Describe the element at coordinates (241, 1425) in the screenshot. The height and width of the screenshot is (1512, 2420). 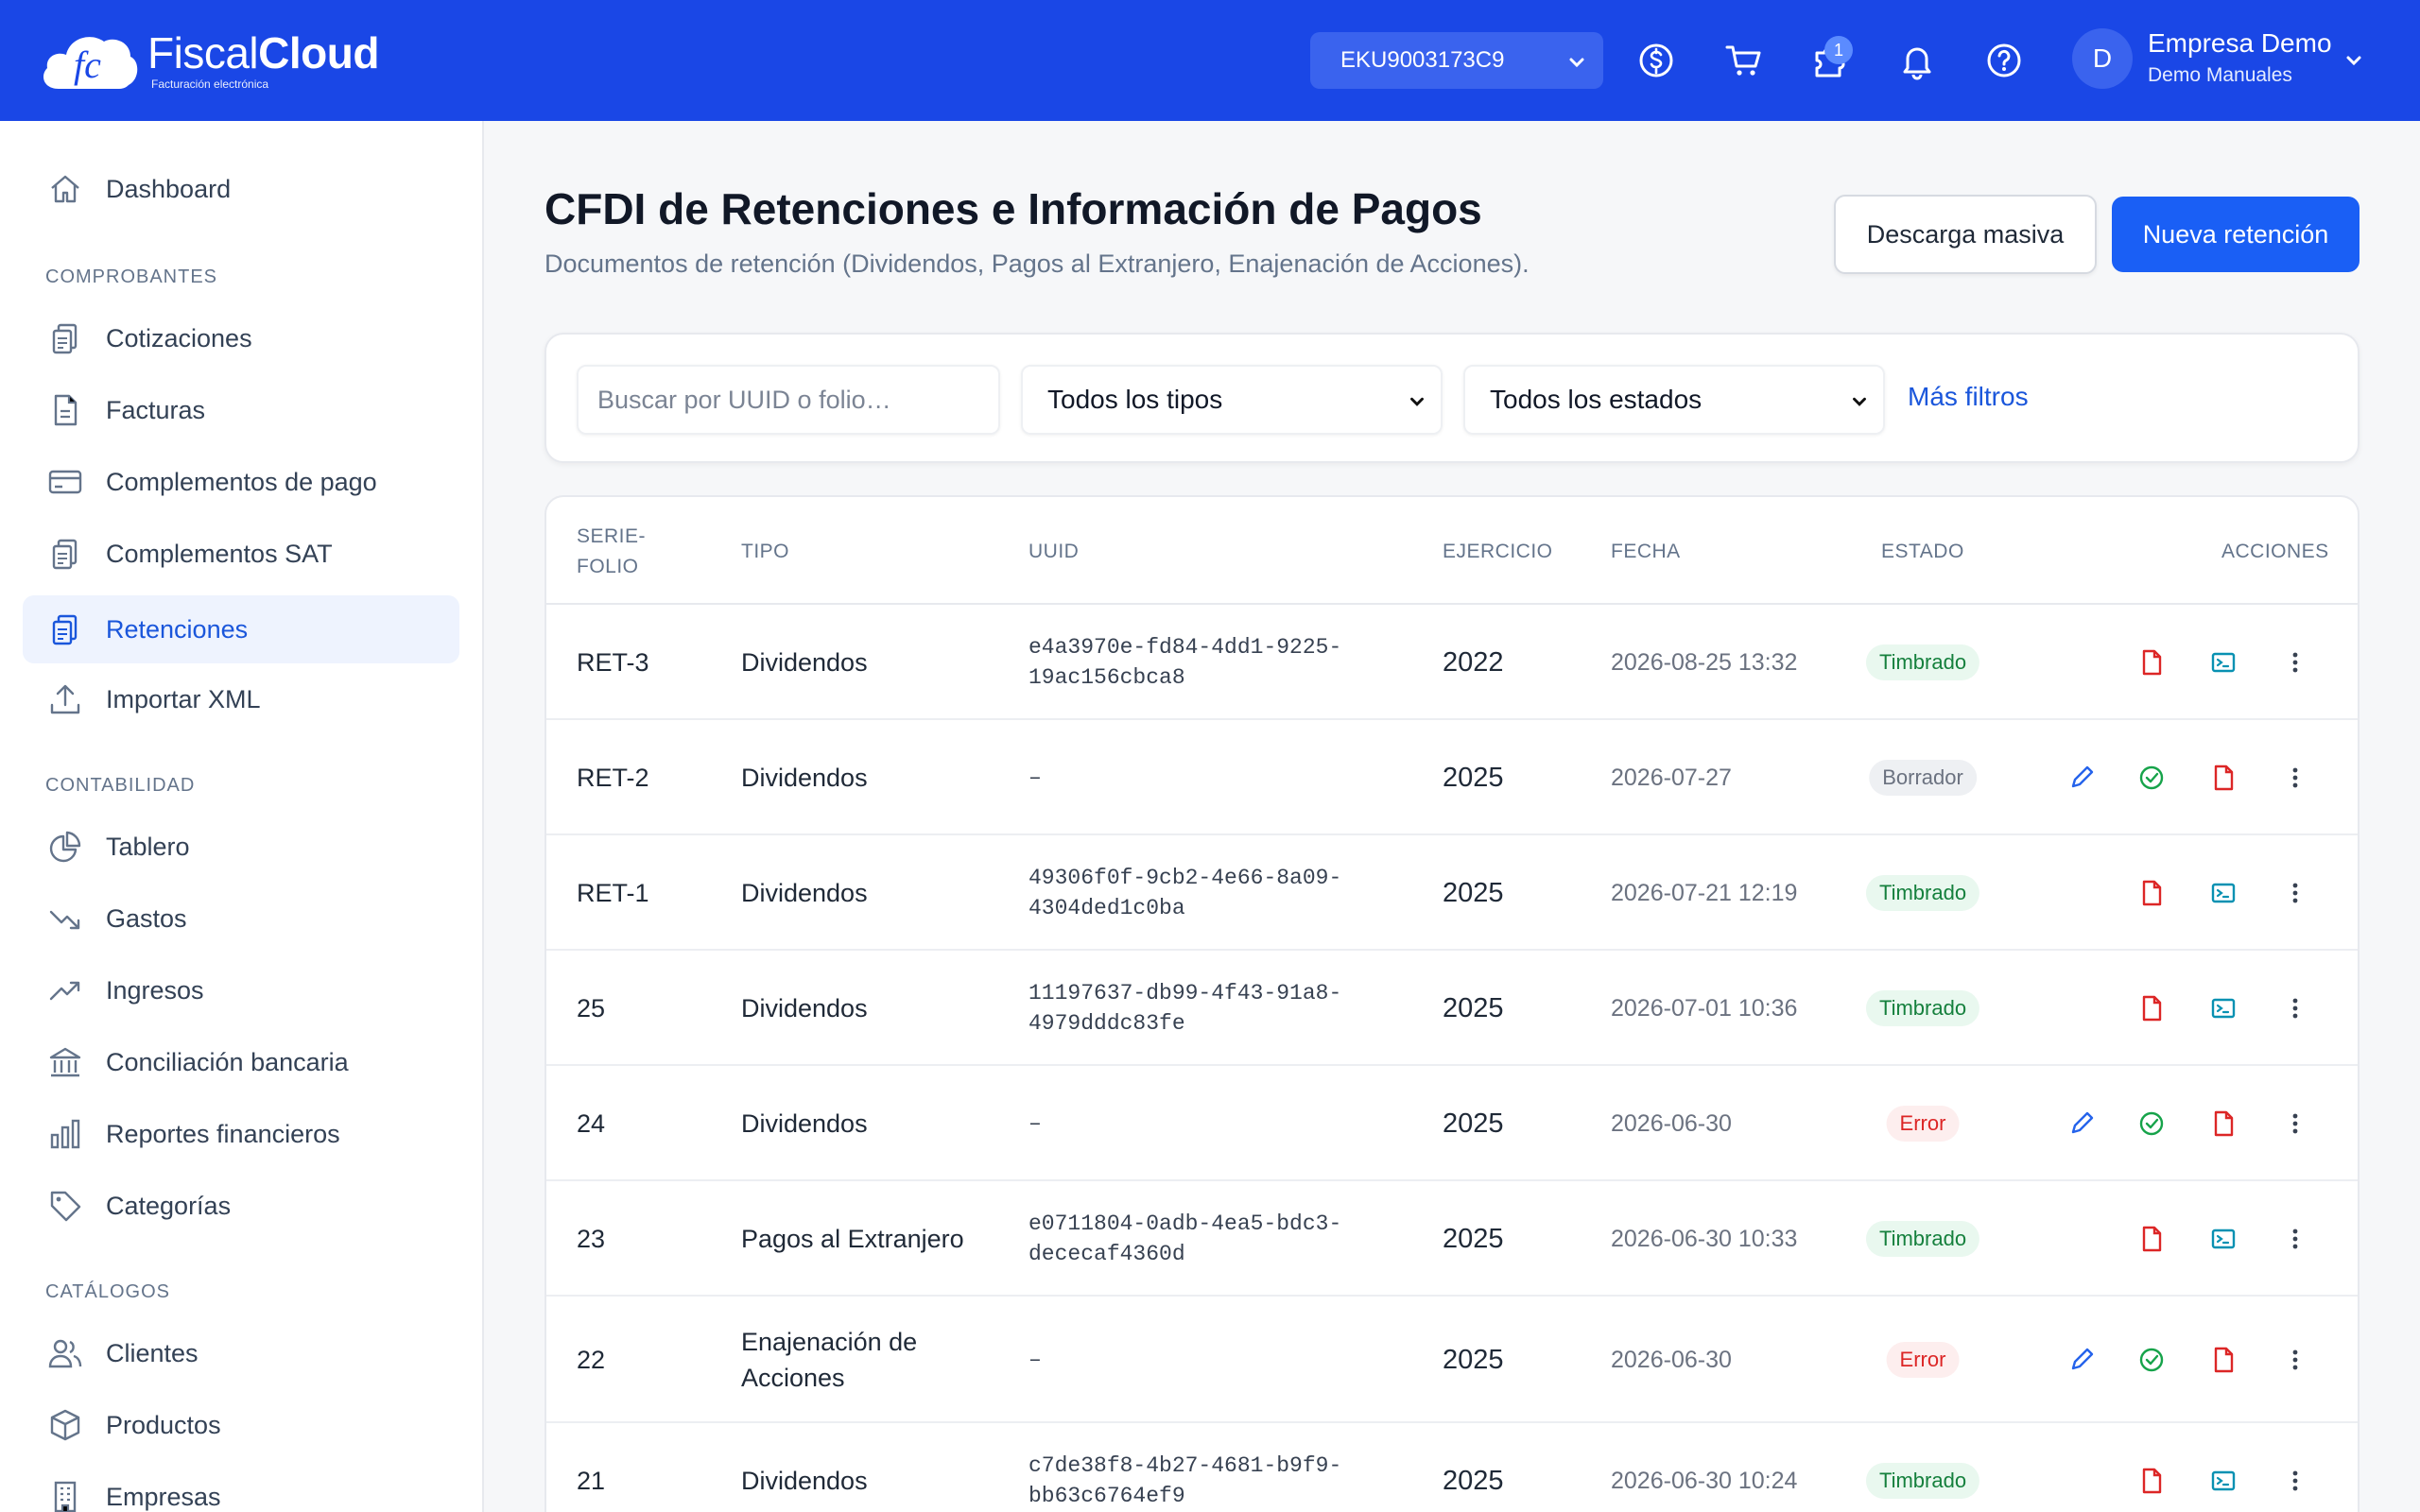
I see `sidebar-item-productos: Productos` at that location.